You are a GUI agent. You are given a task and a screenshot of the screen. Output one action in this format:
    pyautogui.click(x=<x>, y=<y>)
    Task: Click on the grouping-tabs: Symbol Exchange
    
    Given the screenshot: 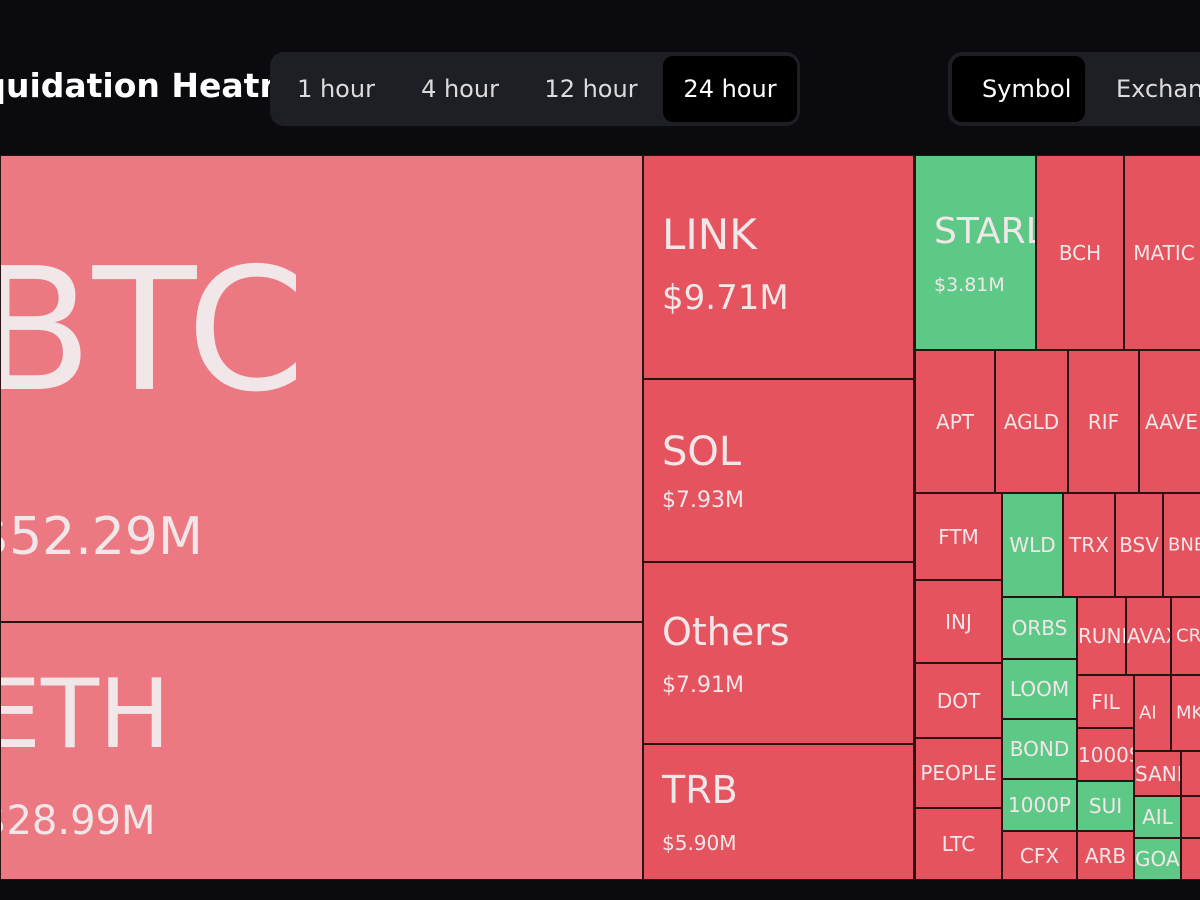 What is the action you would take?
    pyautogui.click(x=1074, y=89)
    